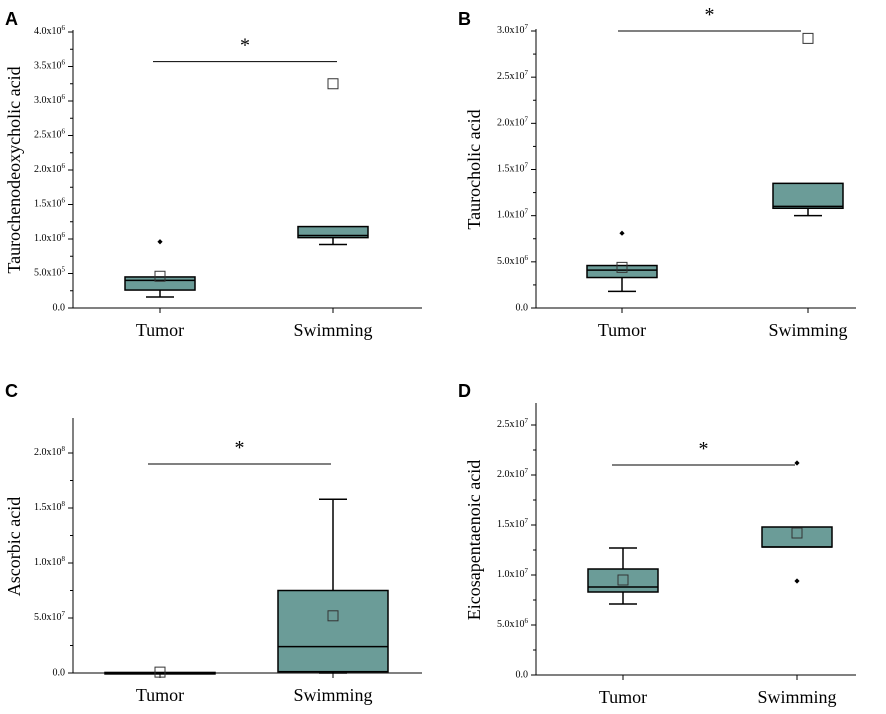  What do you see at coordinates (464, 19) in the screenshot?
I see `panel-letter: B` at bounding box center [464, 19].